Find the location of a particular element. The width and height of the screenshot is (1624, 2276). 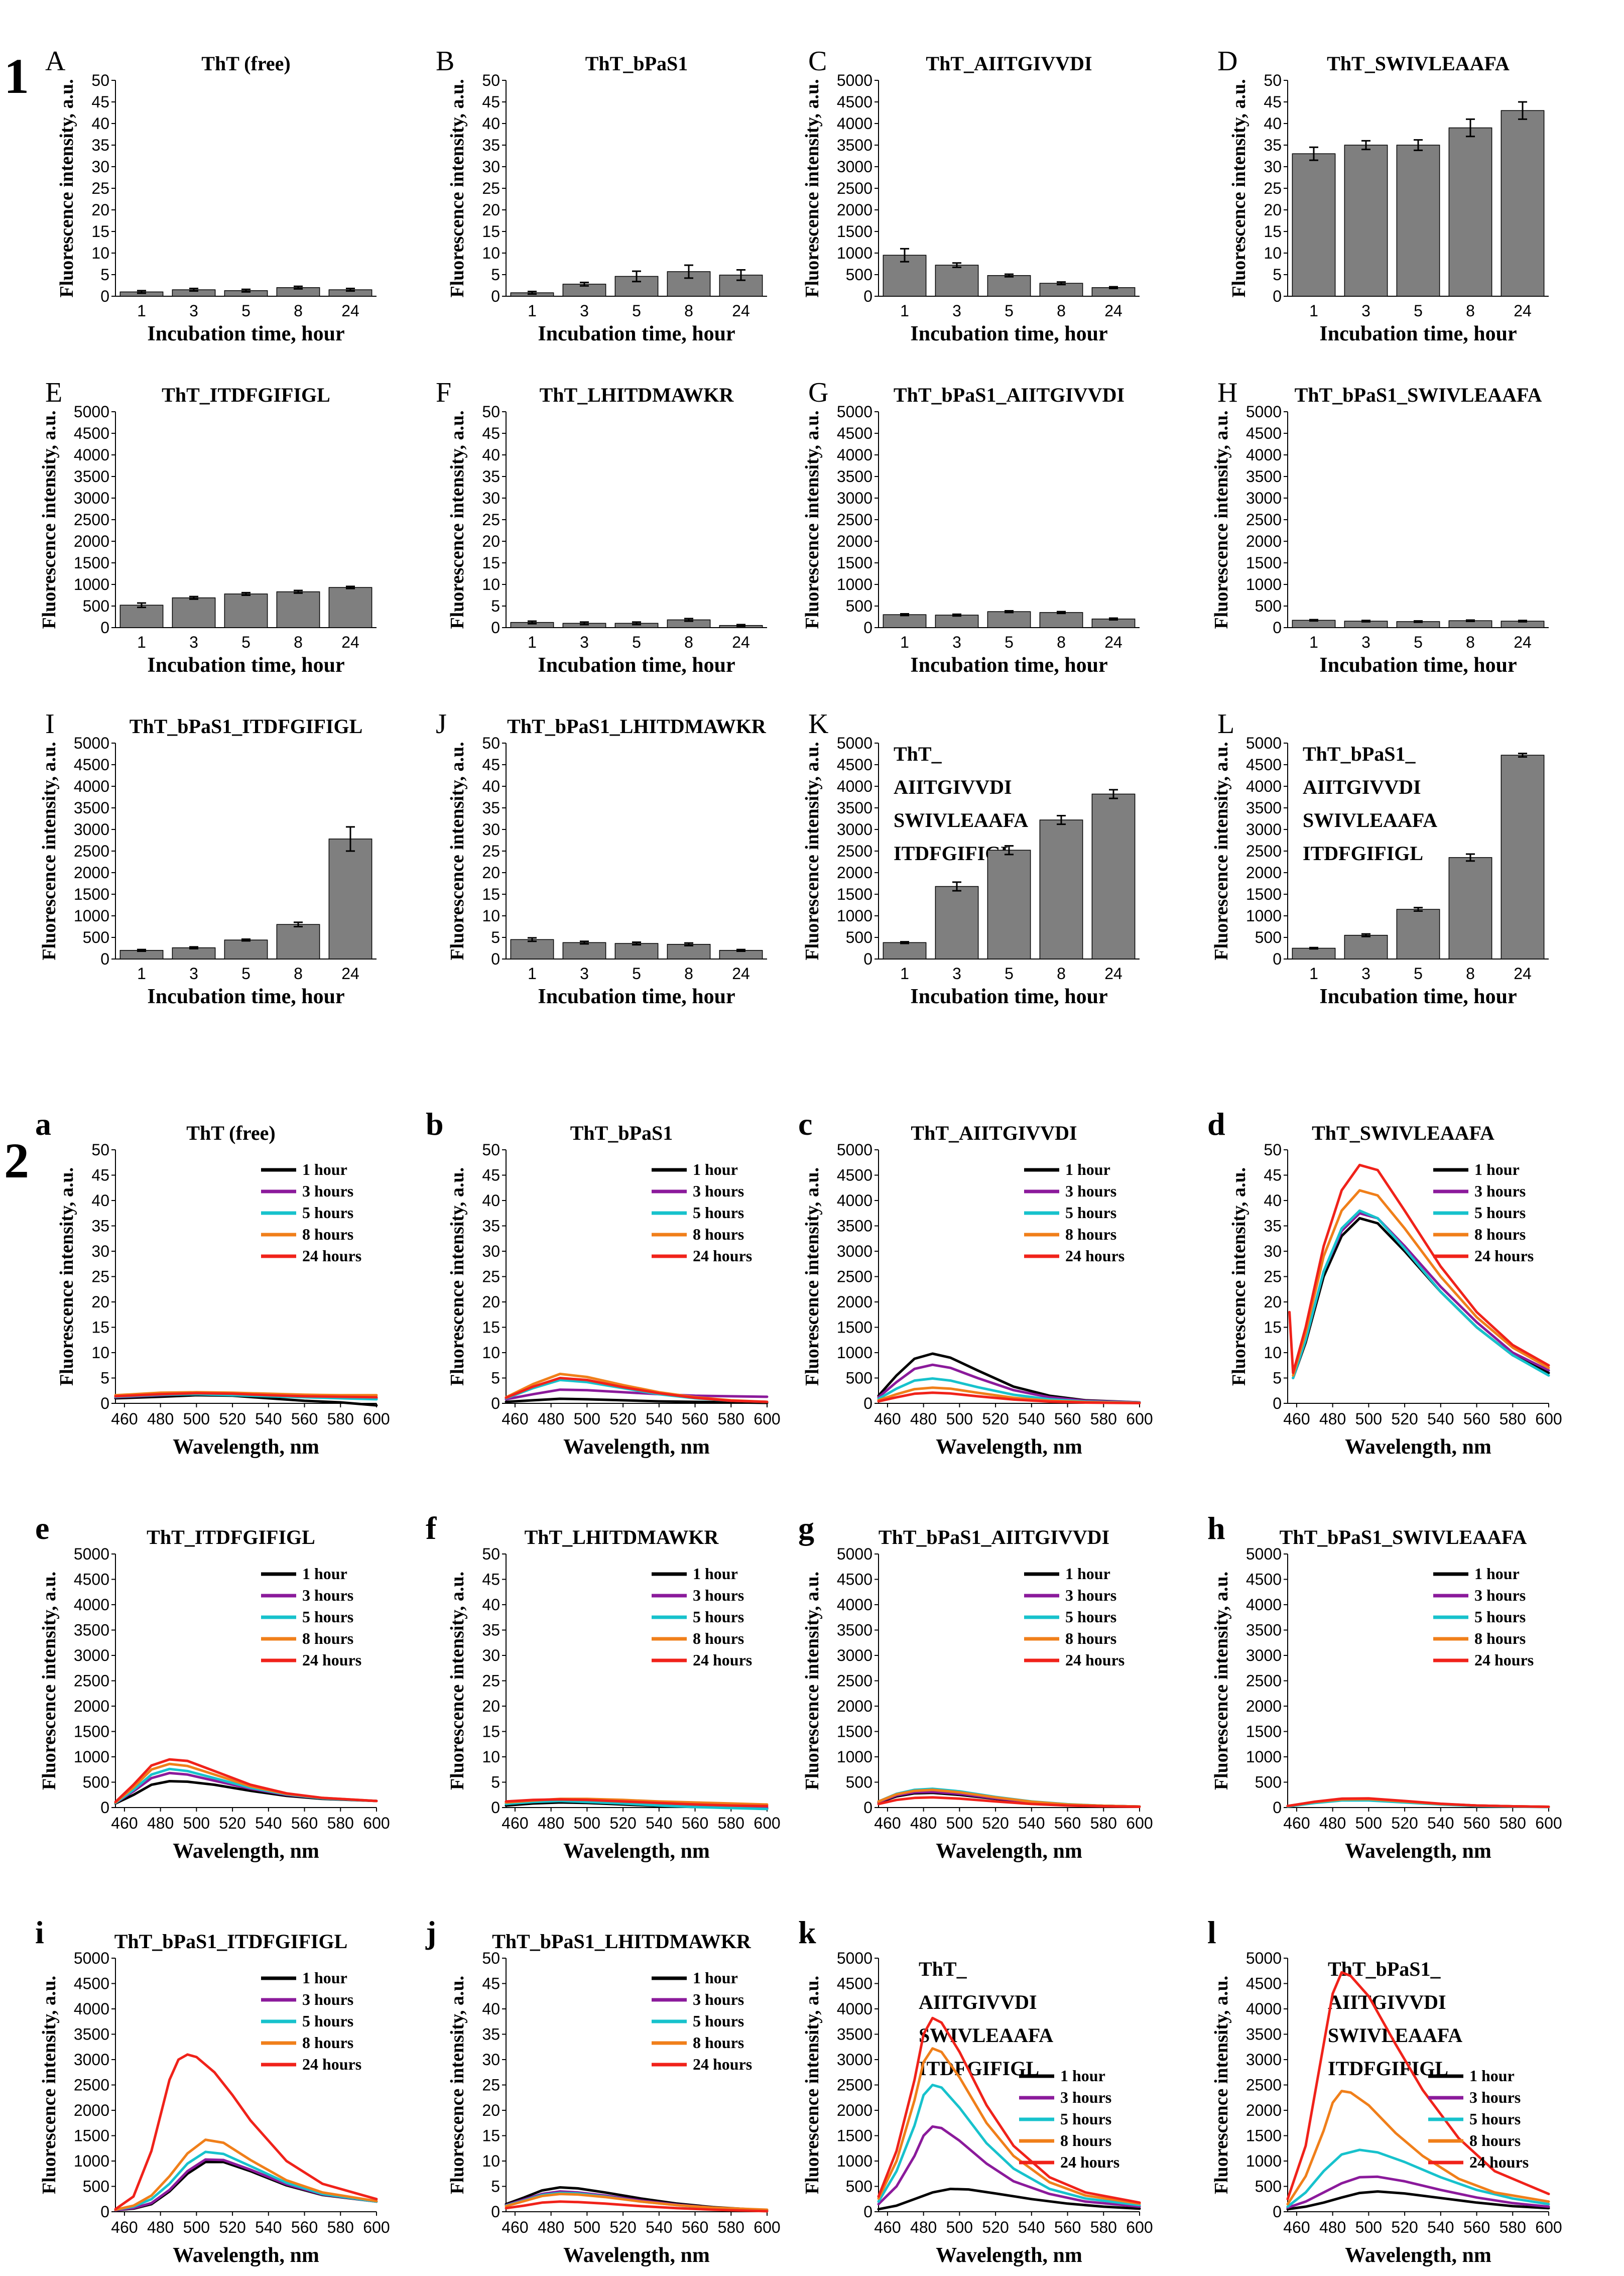

x-tick-label: 500 is located at coordinates (196, 2227).